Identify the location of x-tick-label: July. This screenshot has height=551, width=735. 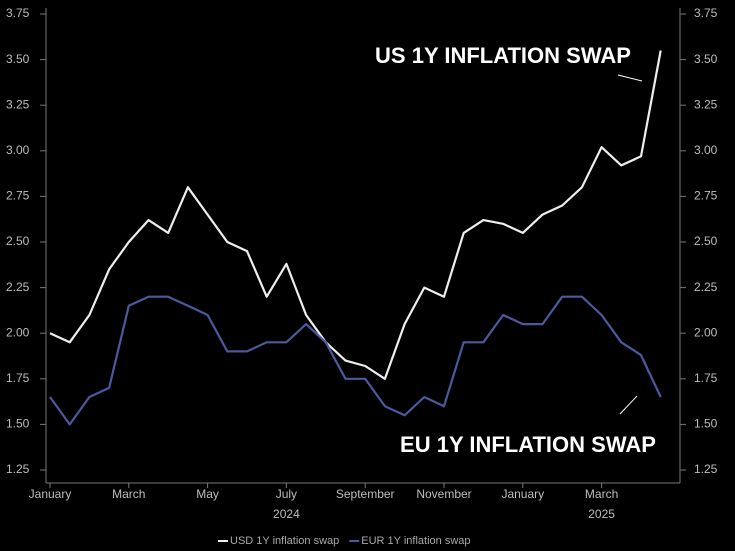
(286, 494).